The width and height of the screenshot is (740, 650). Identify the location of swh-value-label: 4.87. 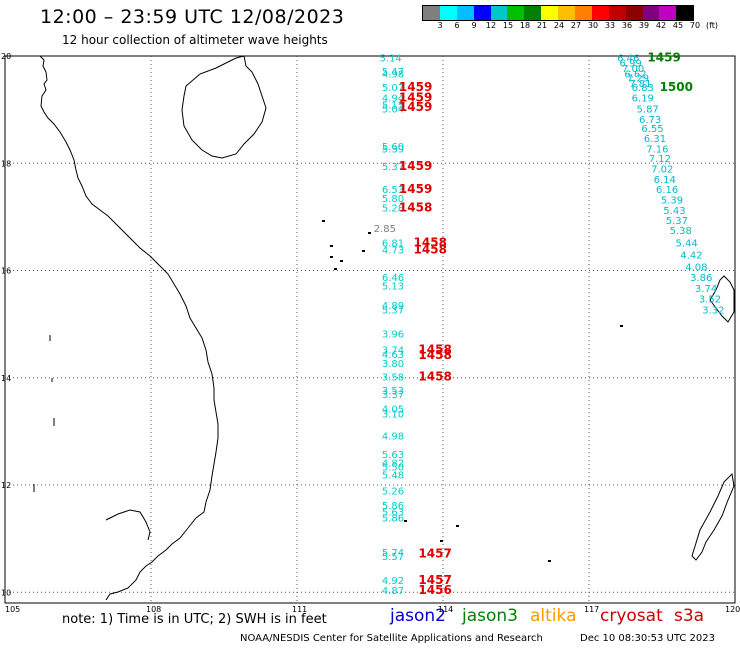
(393, 591).